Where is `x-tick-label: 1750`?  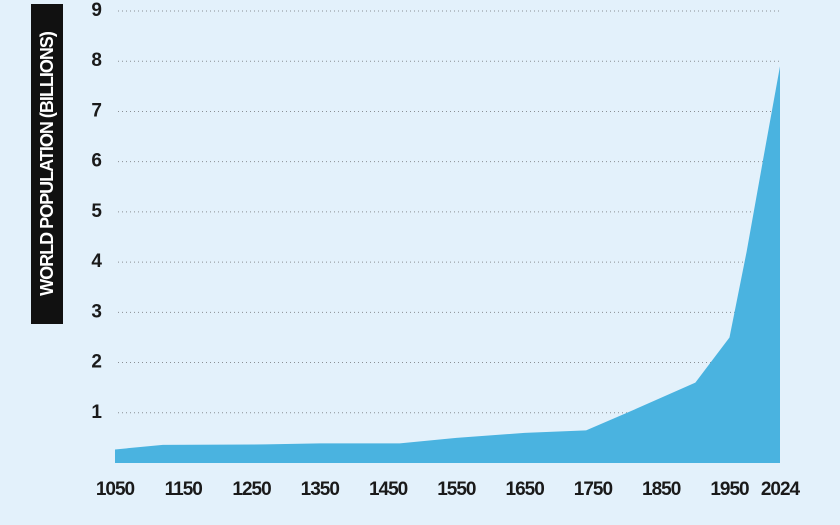
x-tick-label: 1750 is located at coordinates (593, 489).